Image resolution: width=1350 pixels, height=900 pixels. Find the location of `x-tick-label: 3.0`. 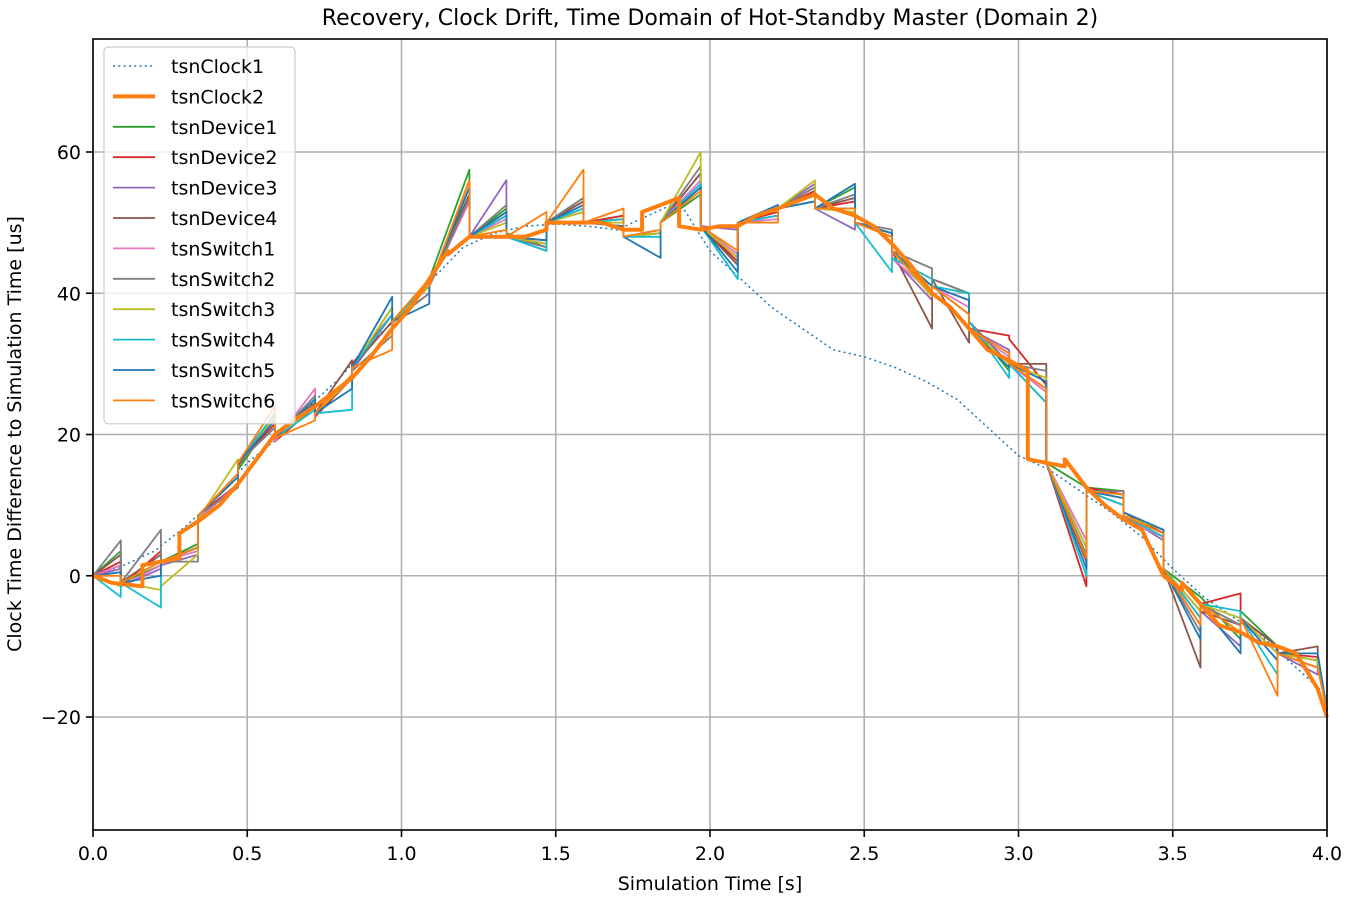

x-tick-label: 3.0 is located at coordinates (1018, 854).